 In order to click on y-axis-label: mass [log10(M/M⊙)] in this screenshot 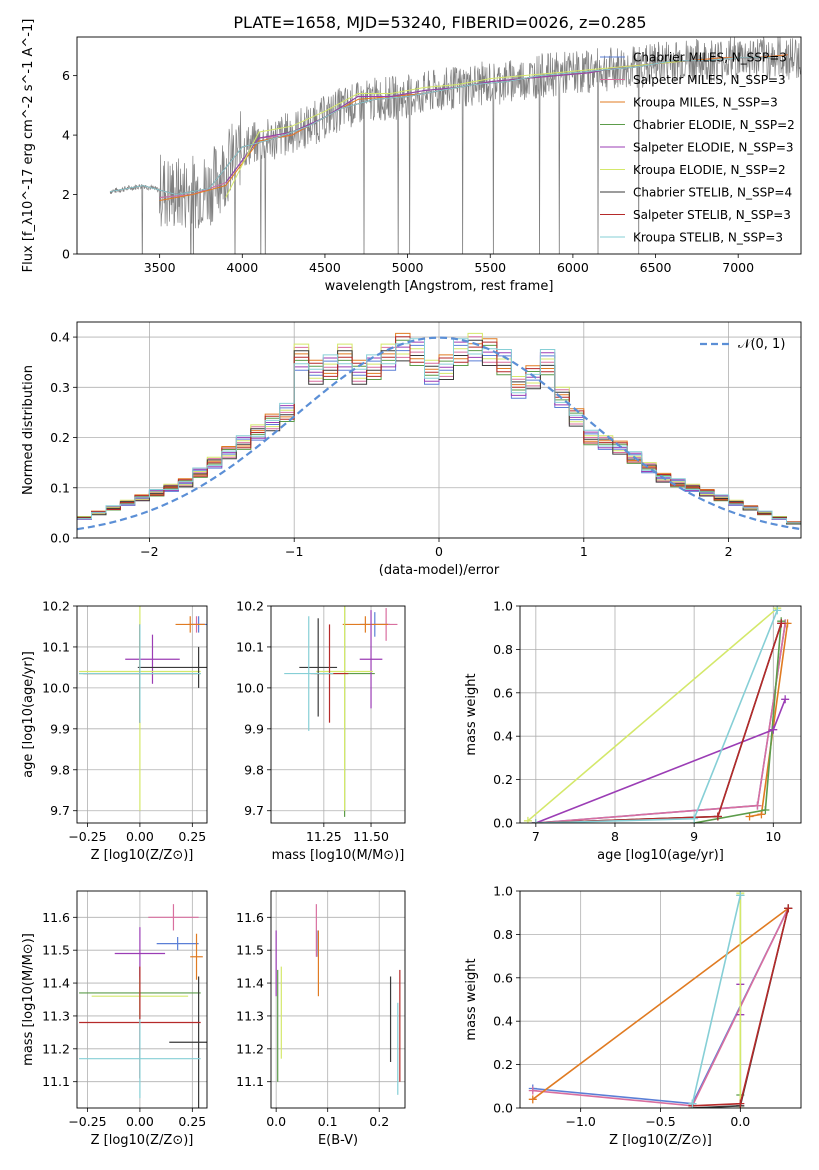, I will do `click(28, 999)`.